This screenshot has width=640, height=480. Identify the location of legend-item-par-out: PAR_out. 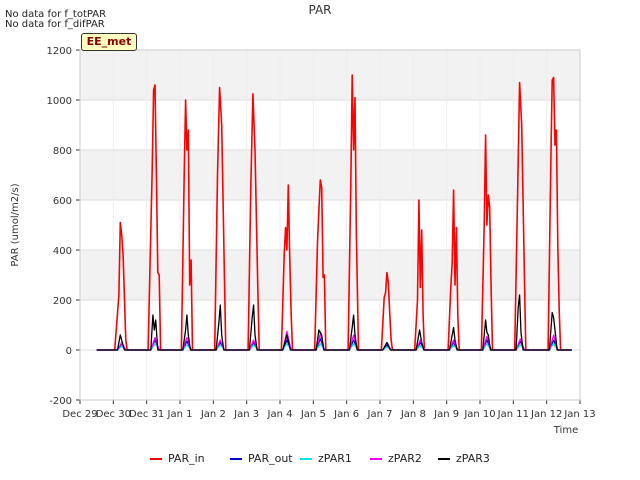
(261, 458).